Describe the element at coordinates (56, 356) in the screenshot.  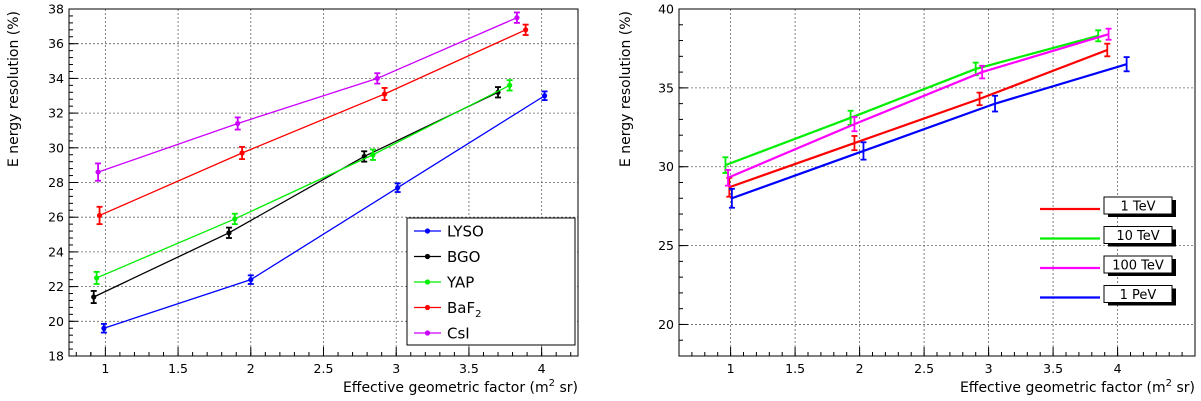
I see `y-tick-label: 18` at that location.